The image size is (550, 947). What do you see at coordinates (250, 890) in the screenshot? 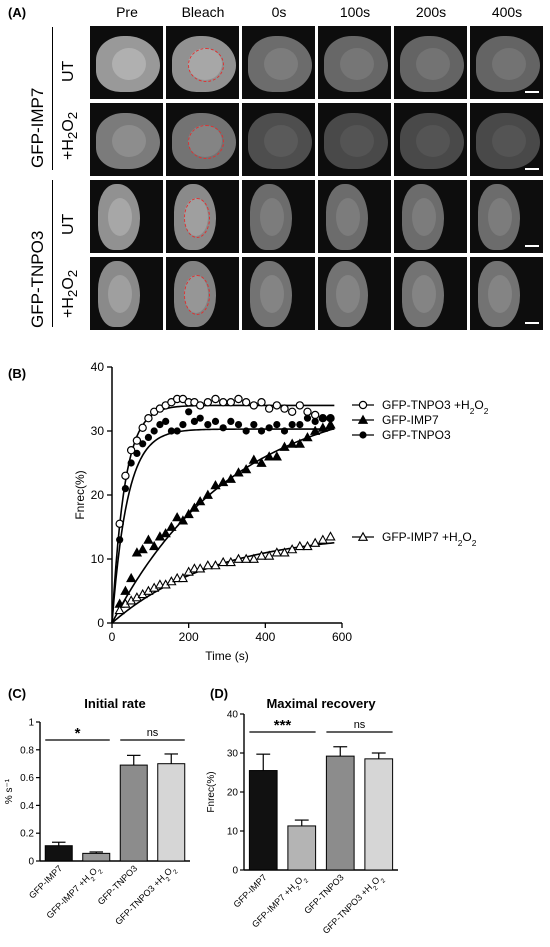
I see `category-label: GFP-IMP7` at bounding box center [250, 890].